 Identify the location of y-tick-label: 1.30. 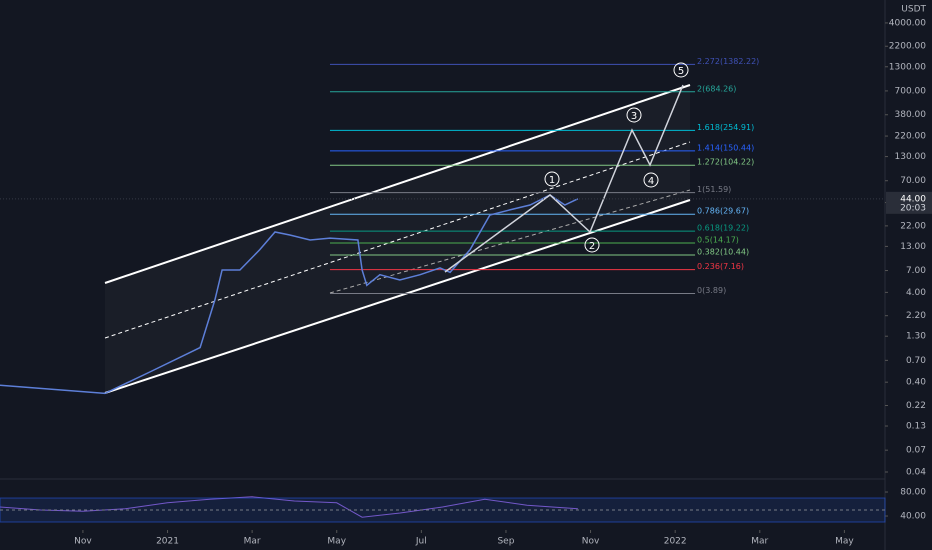
(916, 337).